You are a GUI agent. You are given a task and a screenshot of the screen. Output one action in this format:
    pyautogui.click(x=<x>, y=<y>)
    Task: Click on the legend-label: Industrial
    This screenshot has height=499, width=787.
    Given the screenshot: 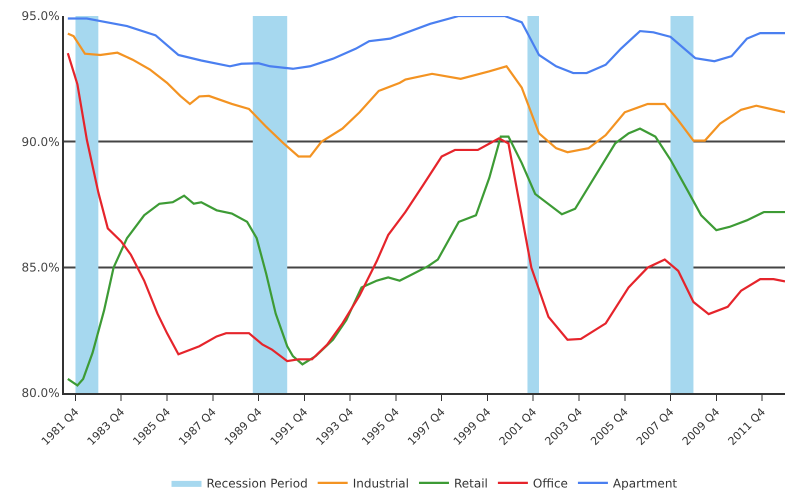 What is the action you would take?
    pyautogui.click(x=380, y=483)
    